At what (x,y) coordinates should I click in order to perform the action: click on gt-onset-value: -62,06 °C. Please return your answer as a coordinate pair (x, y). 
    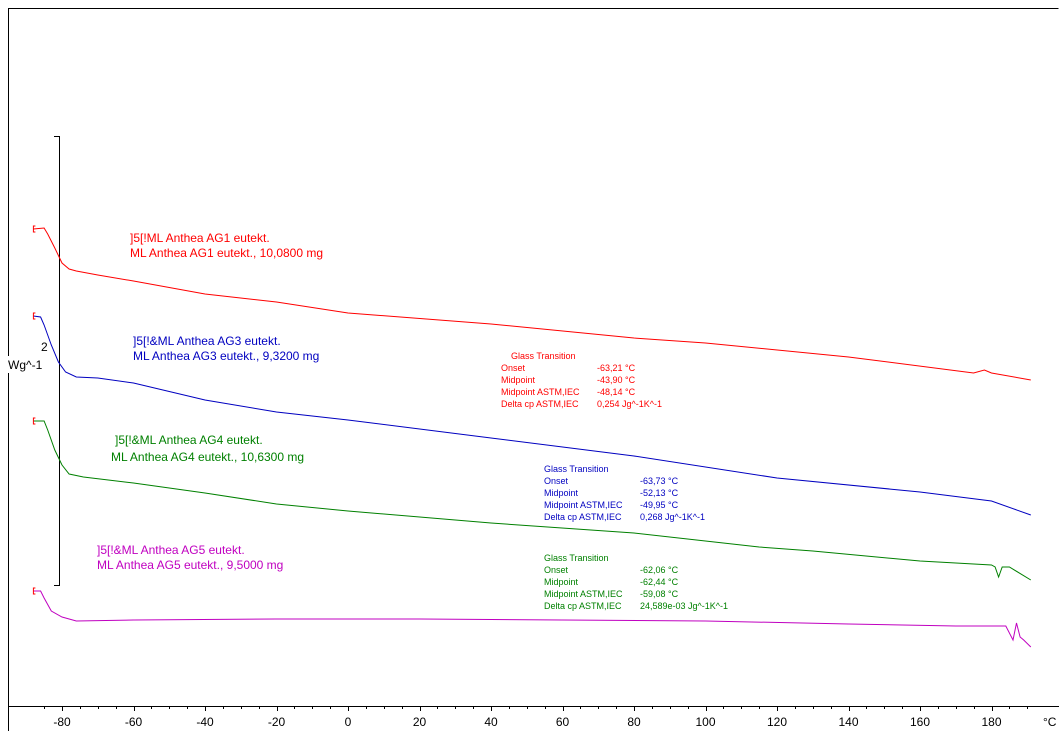
    Looking at the image, I should click on (659, 570).